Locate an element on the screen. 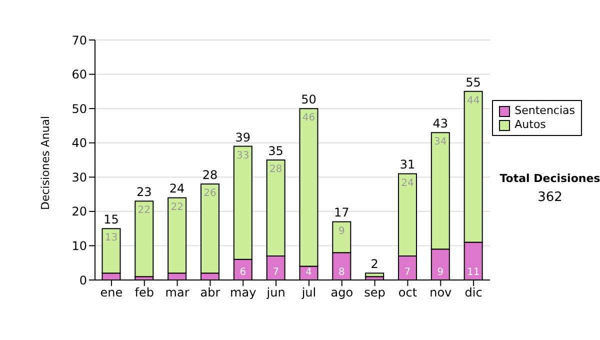 This screenshot has height=340, width=600. x-tick-label: feb is located at coordinates (144, 293).